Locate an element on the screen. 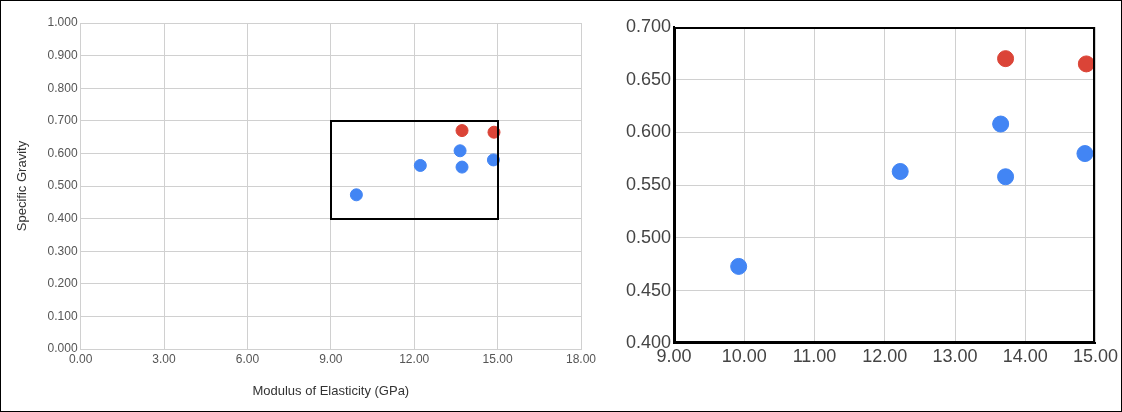  y-tick-label: 1.000 is located at coordinates (62, 22).